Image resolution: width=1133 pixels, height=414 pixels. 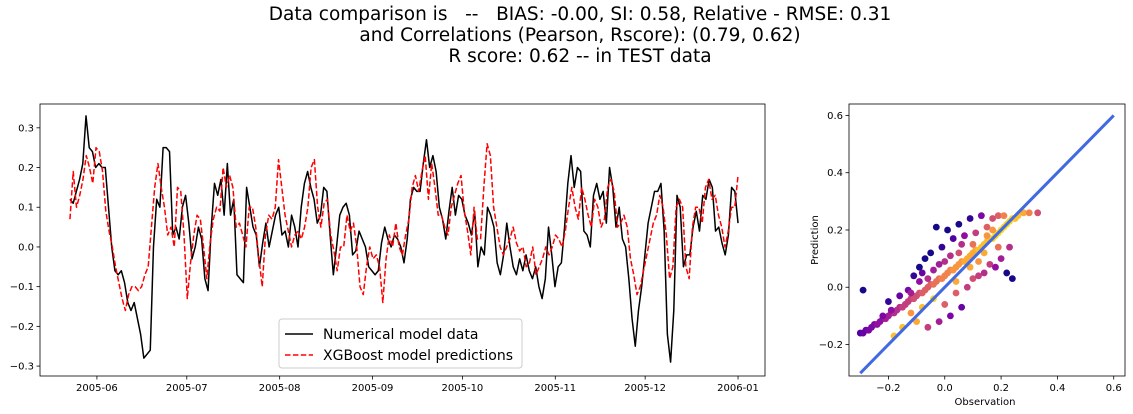 I want to click on y-tick-label: 0.1, so click(x=26, y=208).